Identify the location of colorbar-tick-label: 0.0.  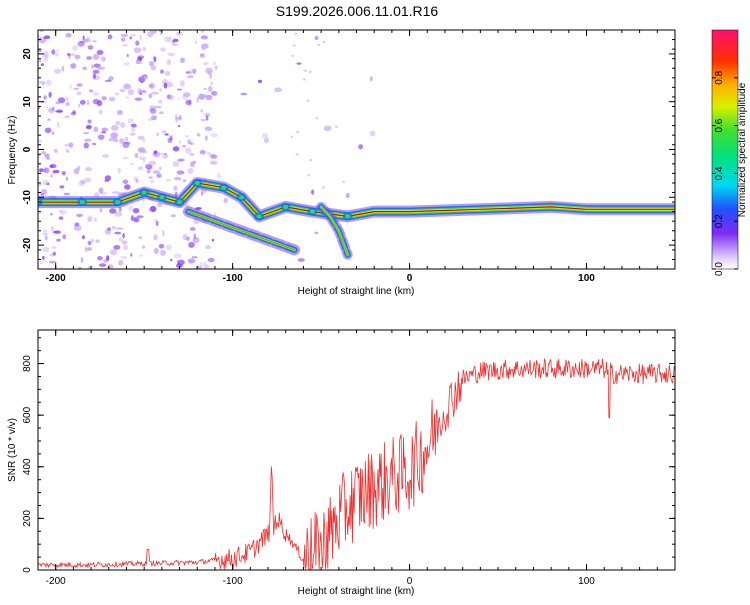
(719, 269).